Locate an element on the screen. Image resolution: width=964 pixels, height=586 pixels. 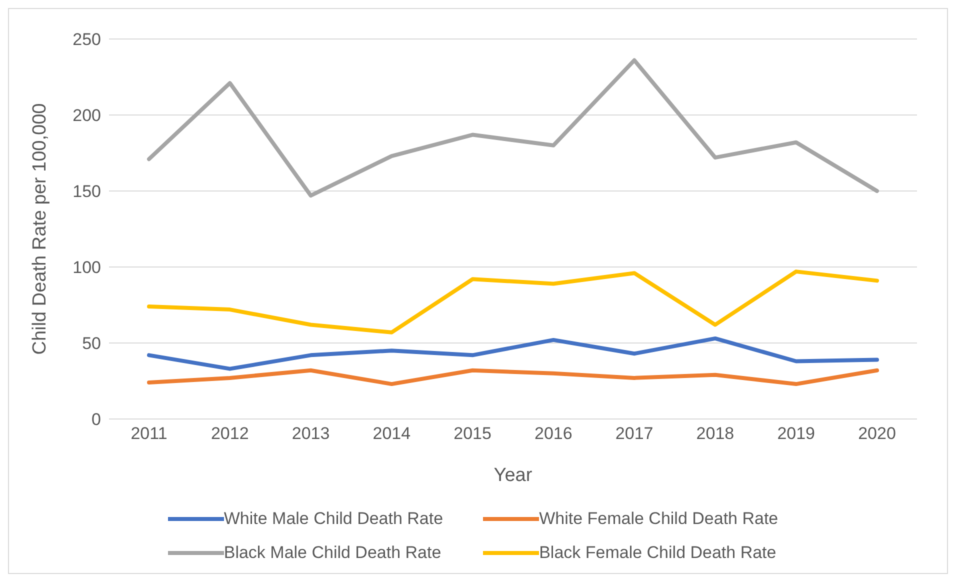
y-tick-label: 150 is located at coordinates (86, 192).